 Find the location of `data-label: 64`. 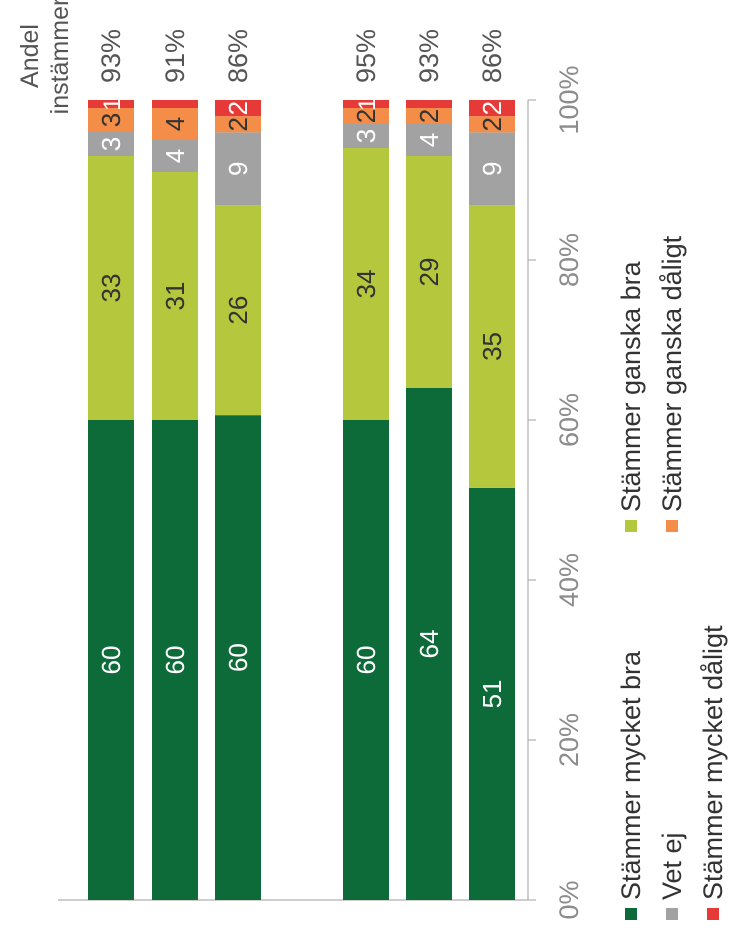

data-label: 64 is located at coordinates (429, 644).